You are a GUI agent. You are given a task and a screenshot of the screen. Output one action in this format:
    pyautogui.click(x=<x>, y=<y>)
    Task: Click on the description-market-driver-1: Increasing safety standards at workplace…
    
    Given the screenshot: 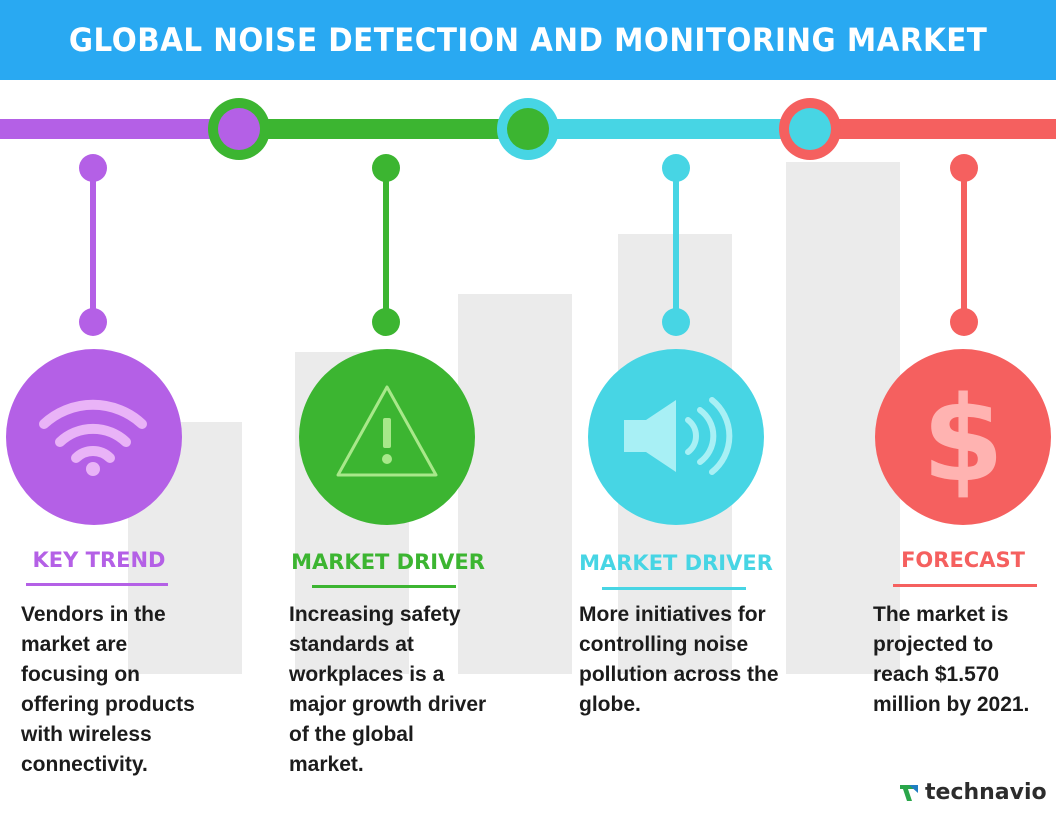 What is the action you would take?
    pyautogui.click(x=388, y=689)
    